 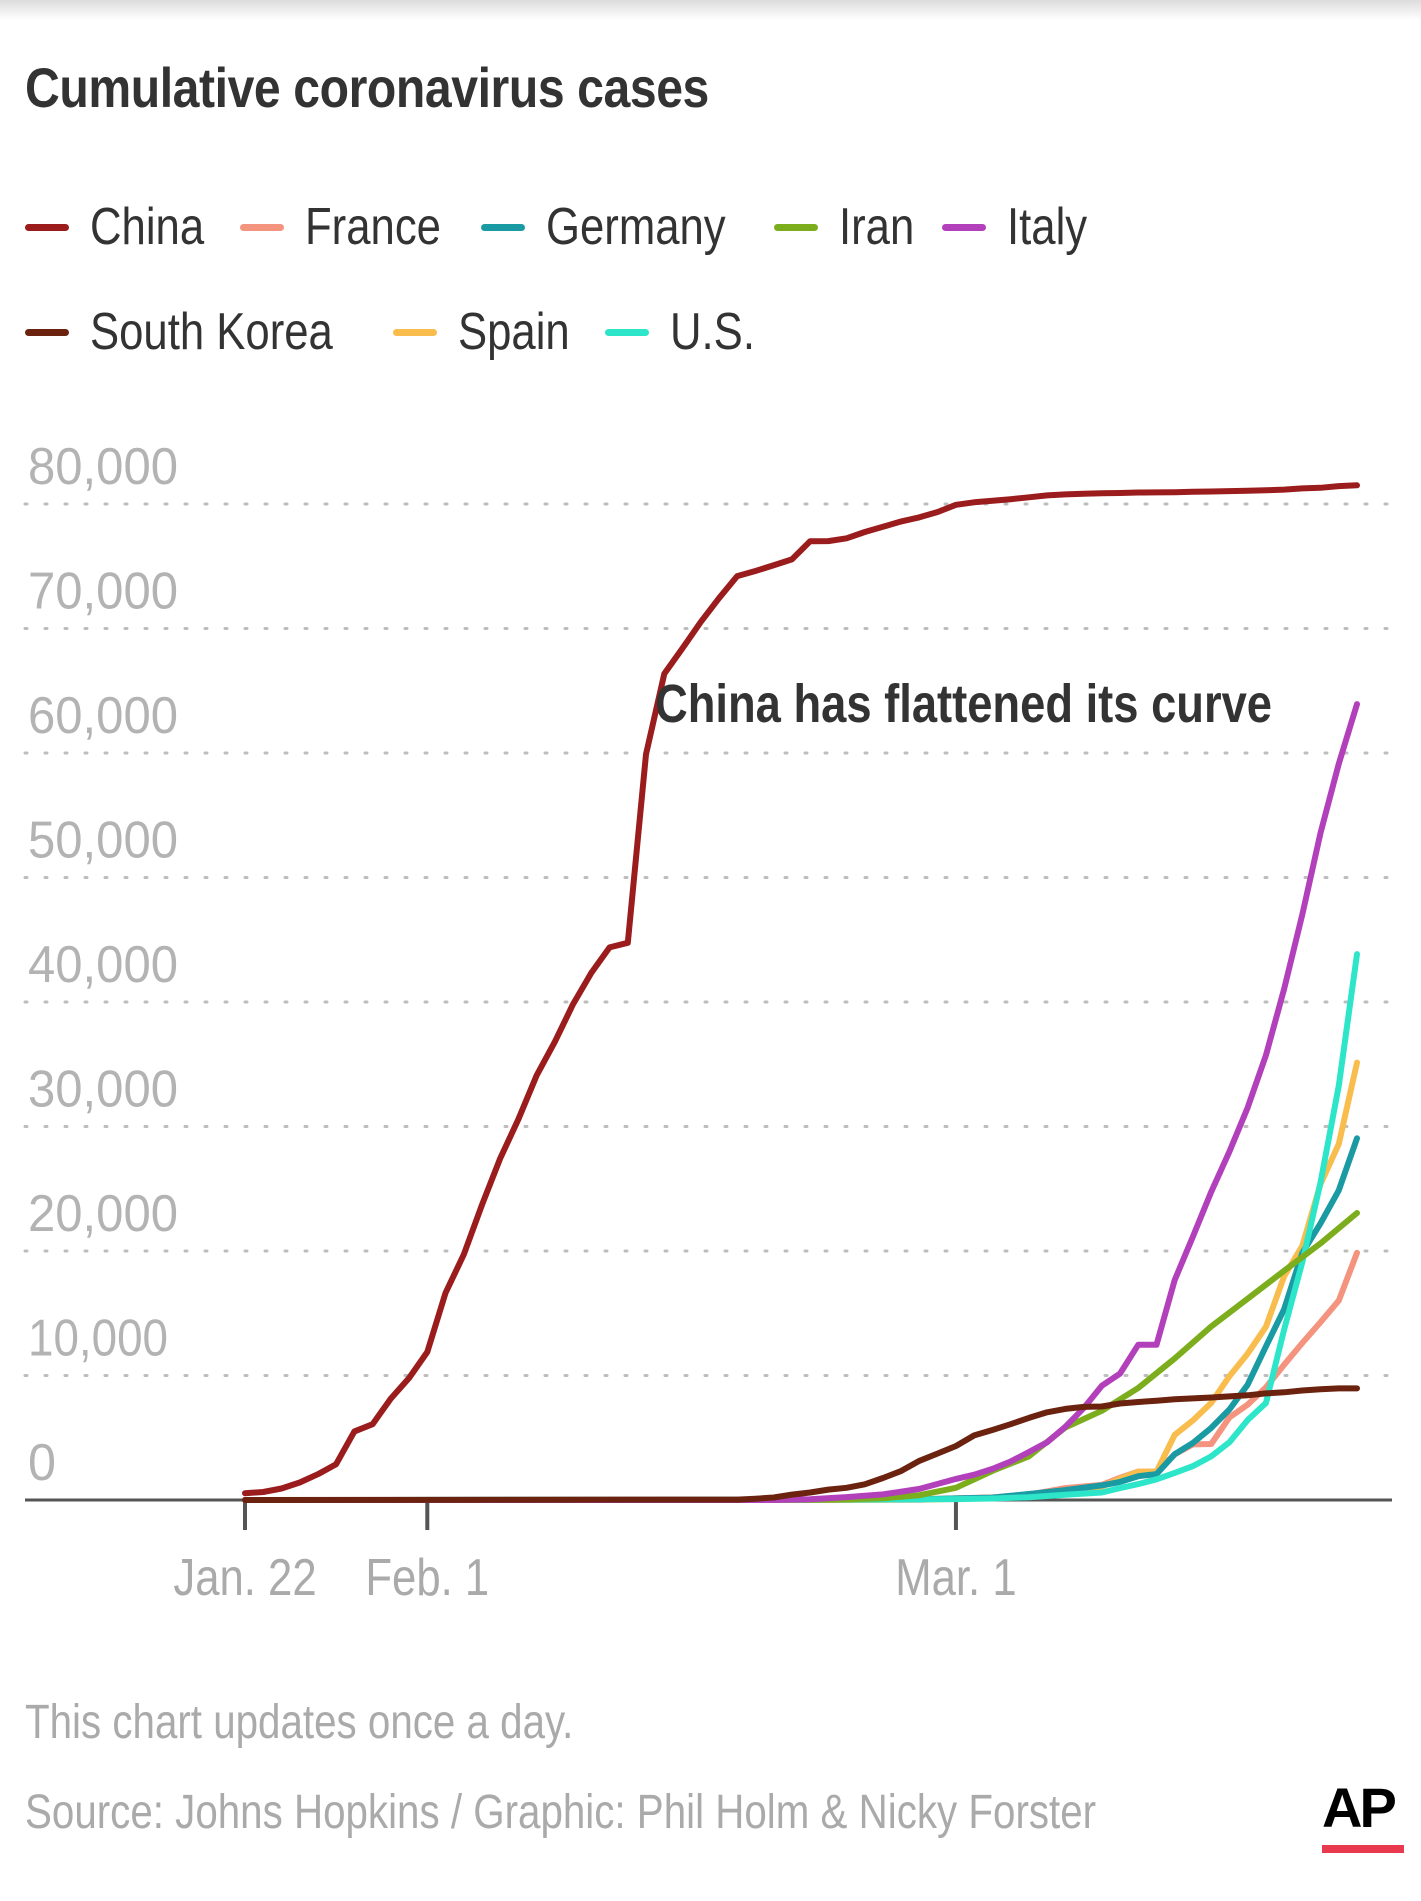 I want to click on legend-item-spain: Spain, so click(x=483, y=332).